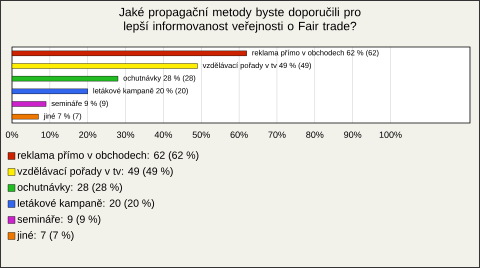 The width and height of the screenshot is (480, 268). I want to click on x-tick-label: 80%, so click(315, 135).